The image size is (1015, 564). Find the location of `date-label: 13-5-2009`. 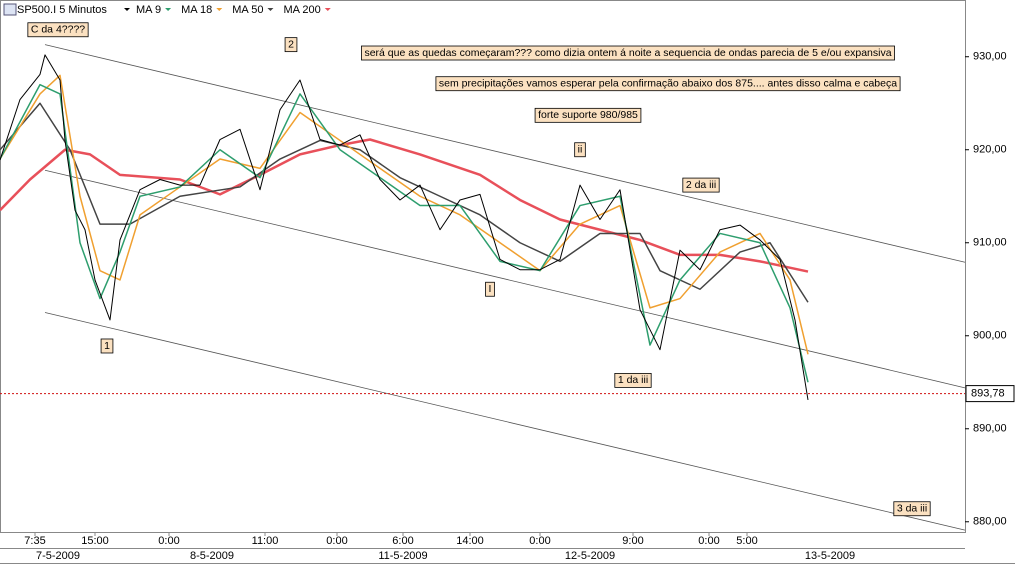

date-label: 13-5-2009 is located at coordinates (830, 556).